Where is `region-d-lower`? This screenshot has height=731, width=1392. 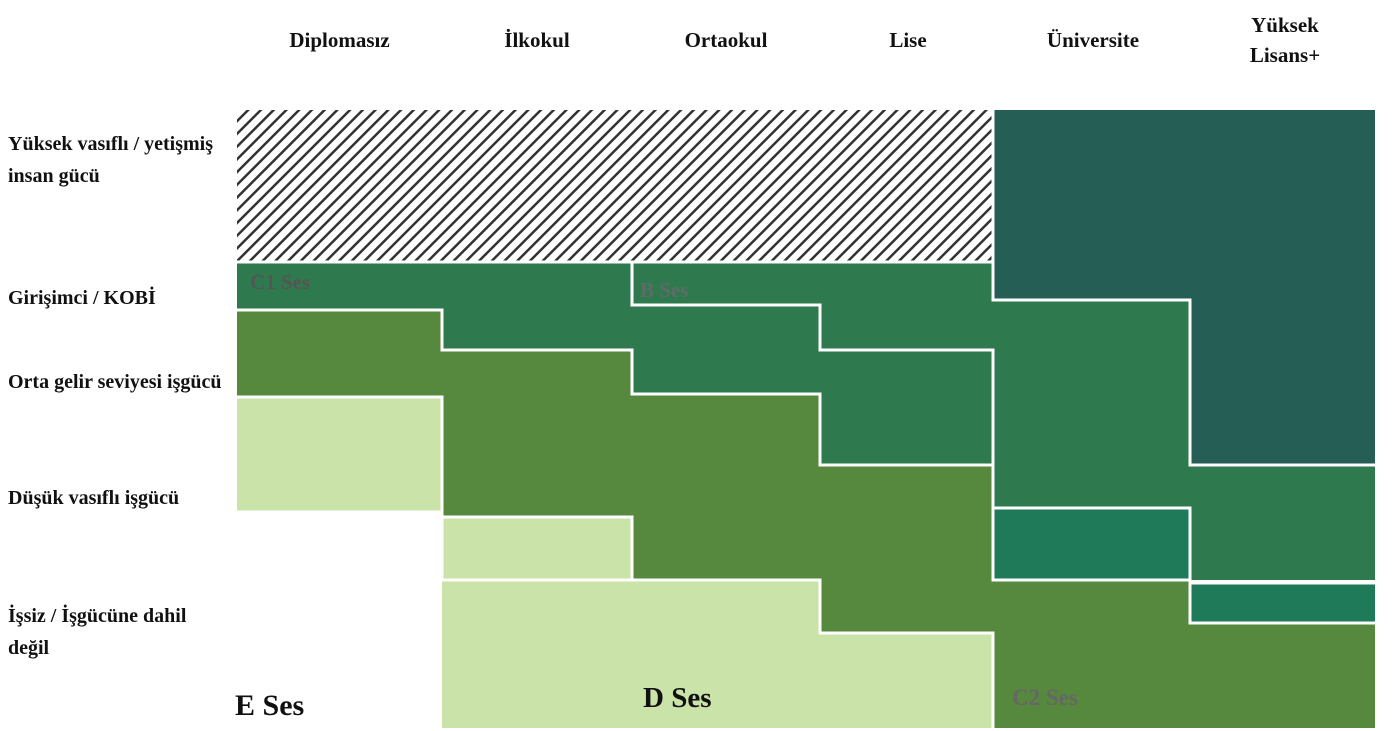
region-d-lower is located at coordinates (537, 622).